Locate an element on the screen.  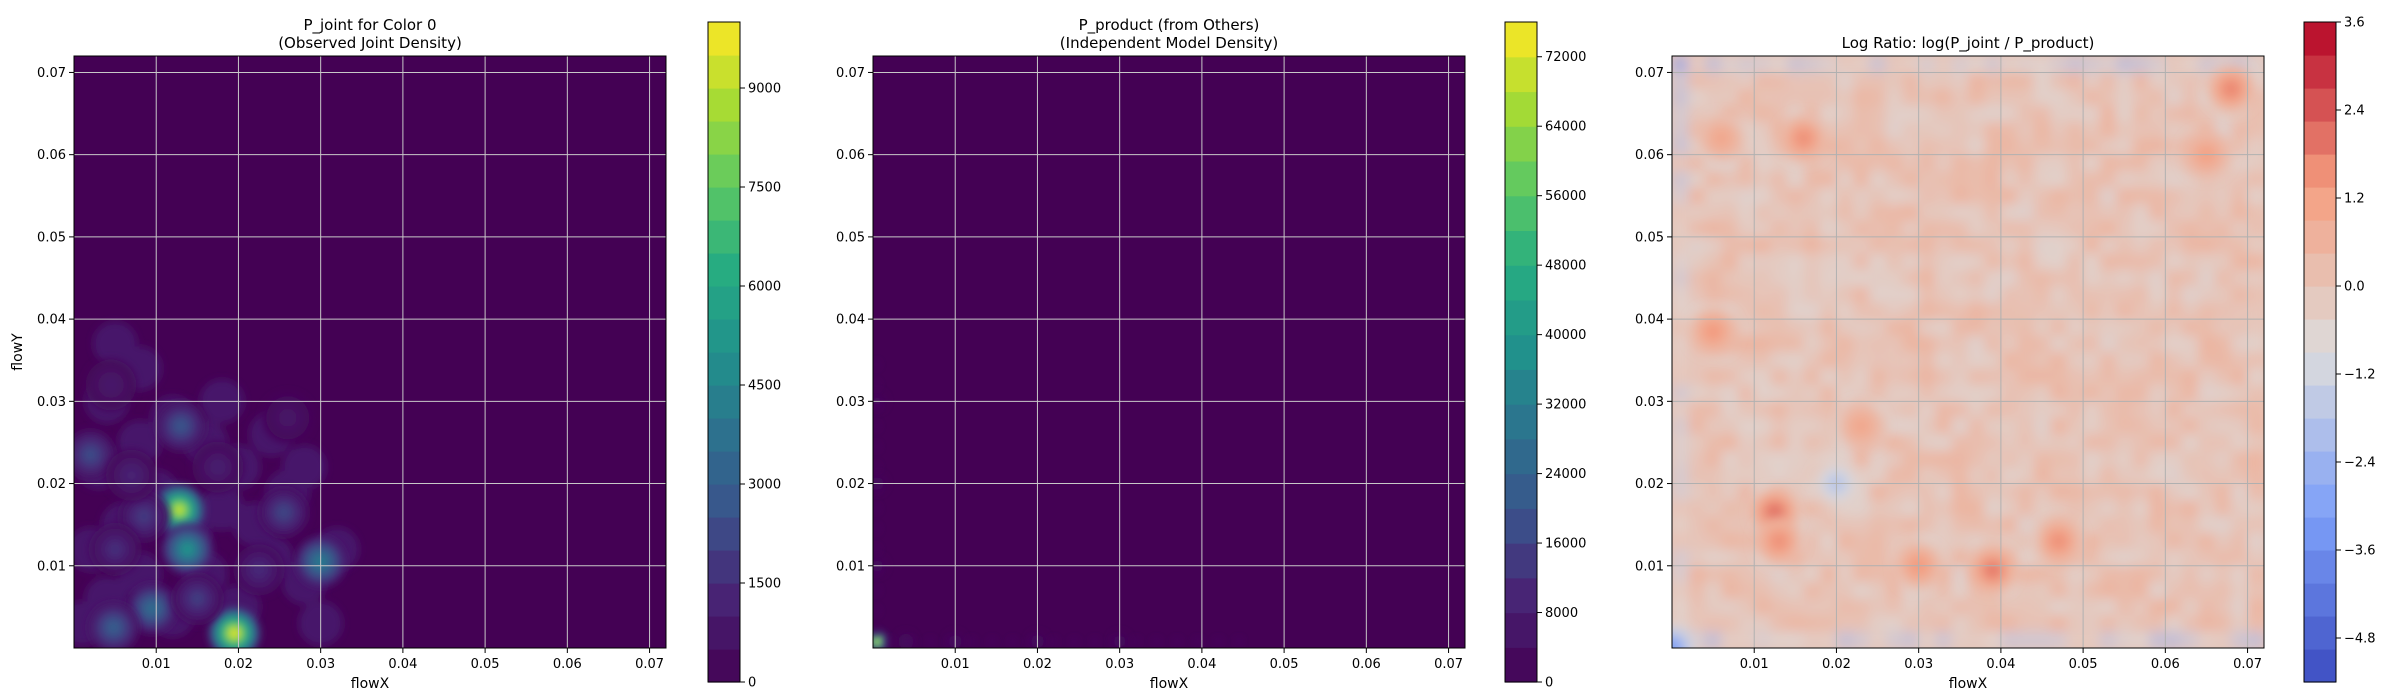
colorbar-tick-label: −2.4 is located at coordinates (2360, 463).